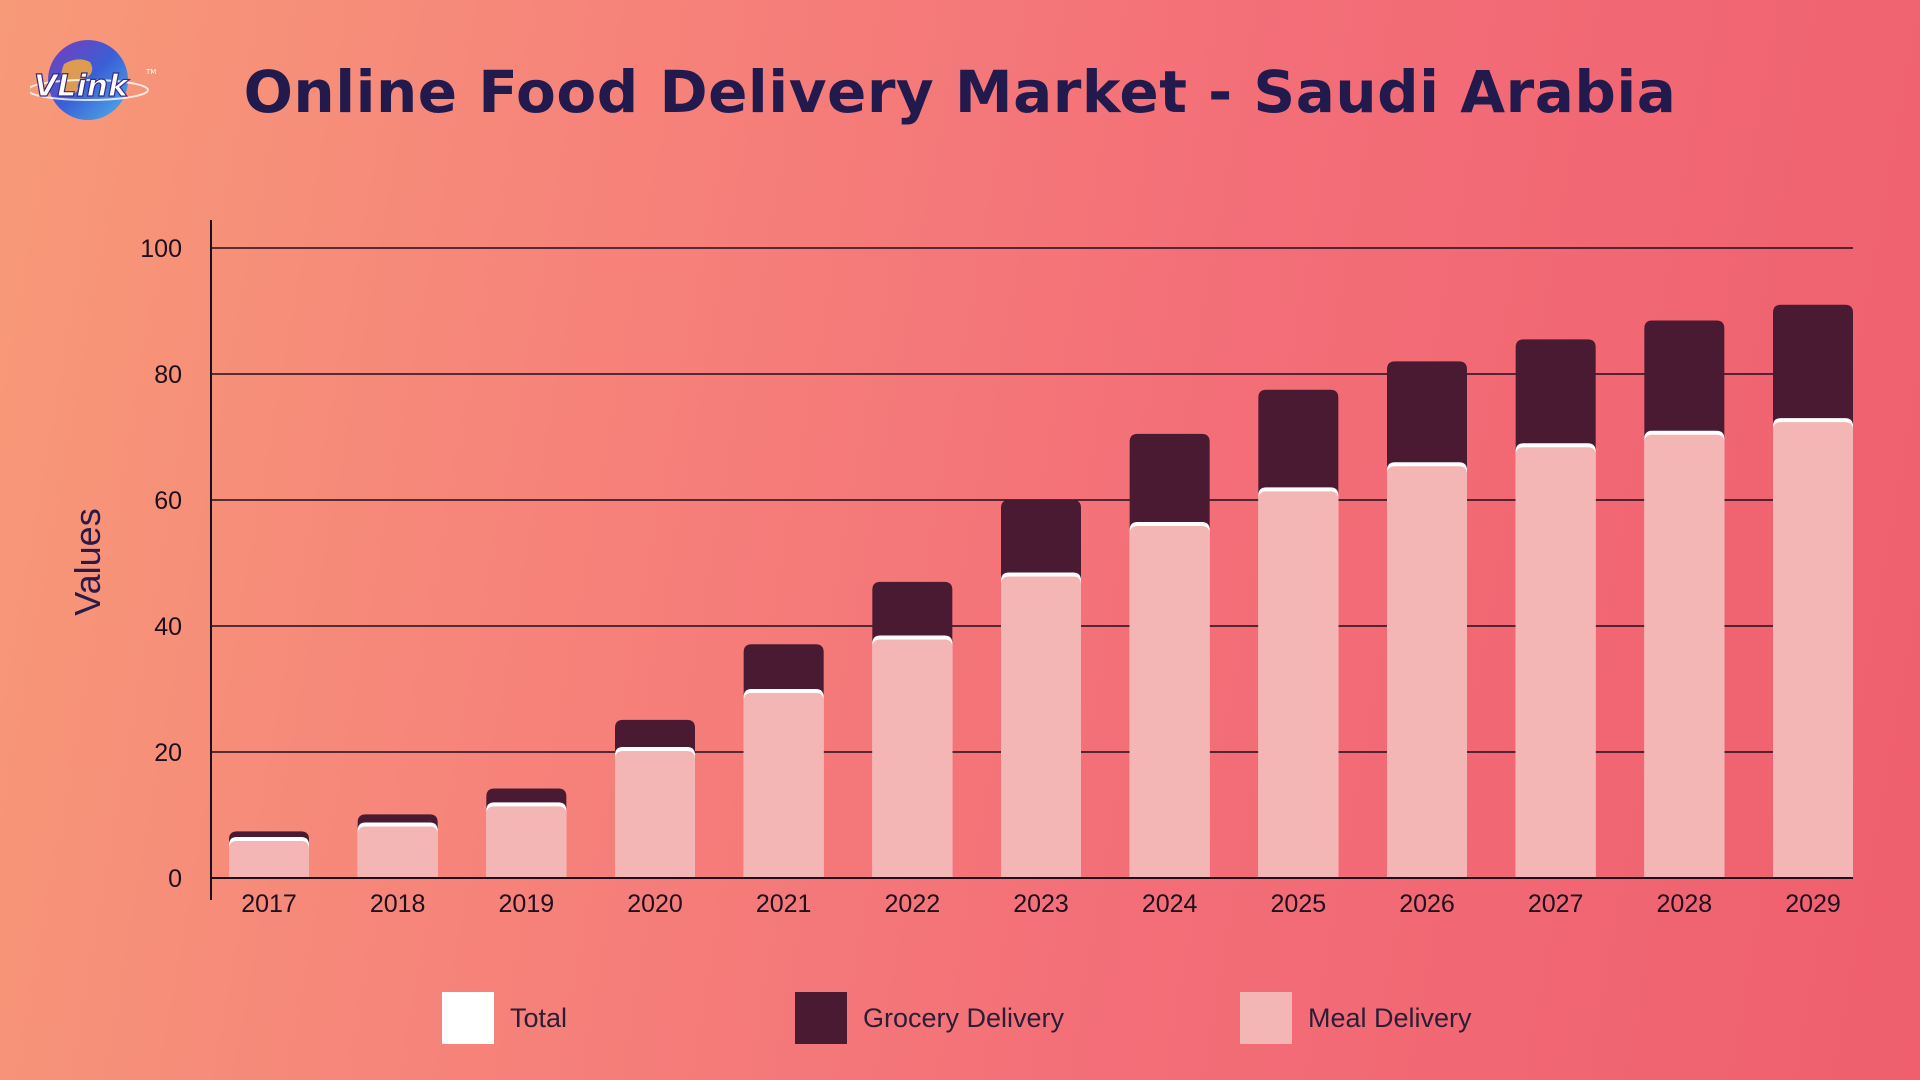 The width and height of the screenshot is (1920, 1080). I want to click on legend-item-total: Total, so click(504, 1018).